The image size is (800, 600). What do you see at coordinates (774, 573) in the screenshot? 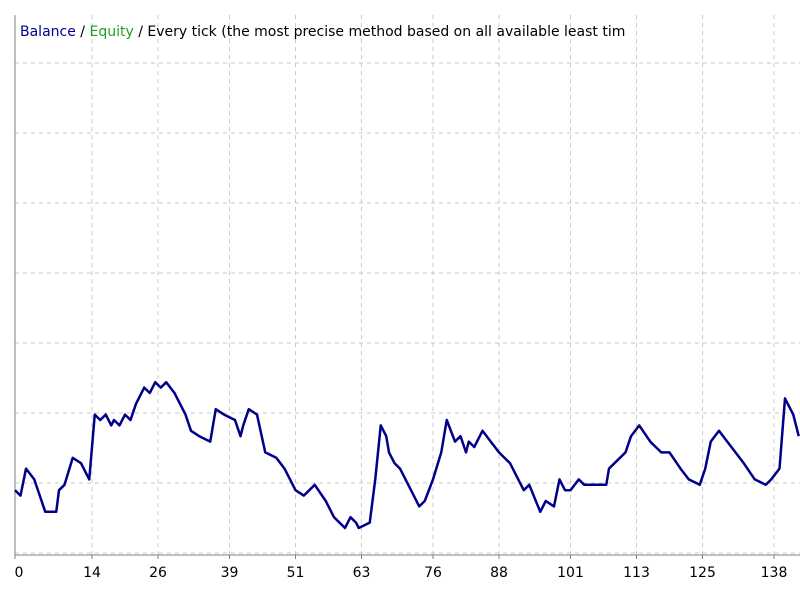
I see `x-tick-label: 138` at bounding box center [774, 573].